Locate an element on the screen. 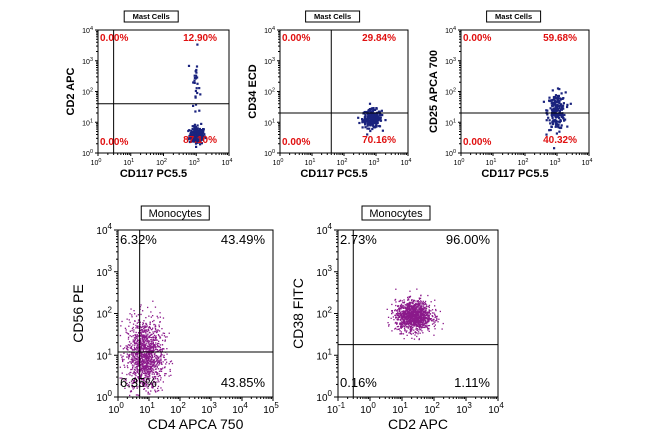 The height and width of the screenshot is (437, 647). plot-3-x-tick-label: 102 is located at coordinates (523, 162).